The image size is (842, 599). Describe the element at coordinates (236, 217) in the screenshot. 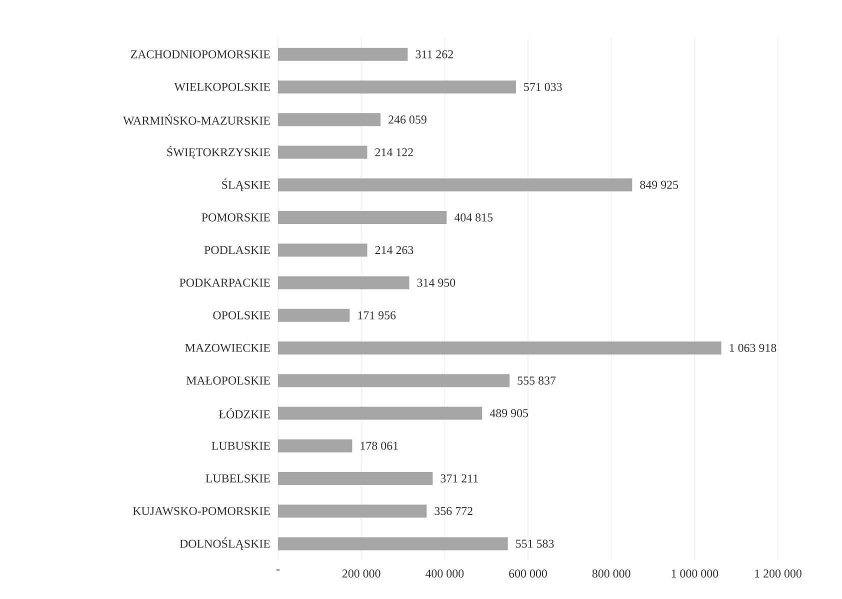

I see `y-tick-label: POMORSKIE` at that location.